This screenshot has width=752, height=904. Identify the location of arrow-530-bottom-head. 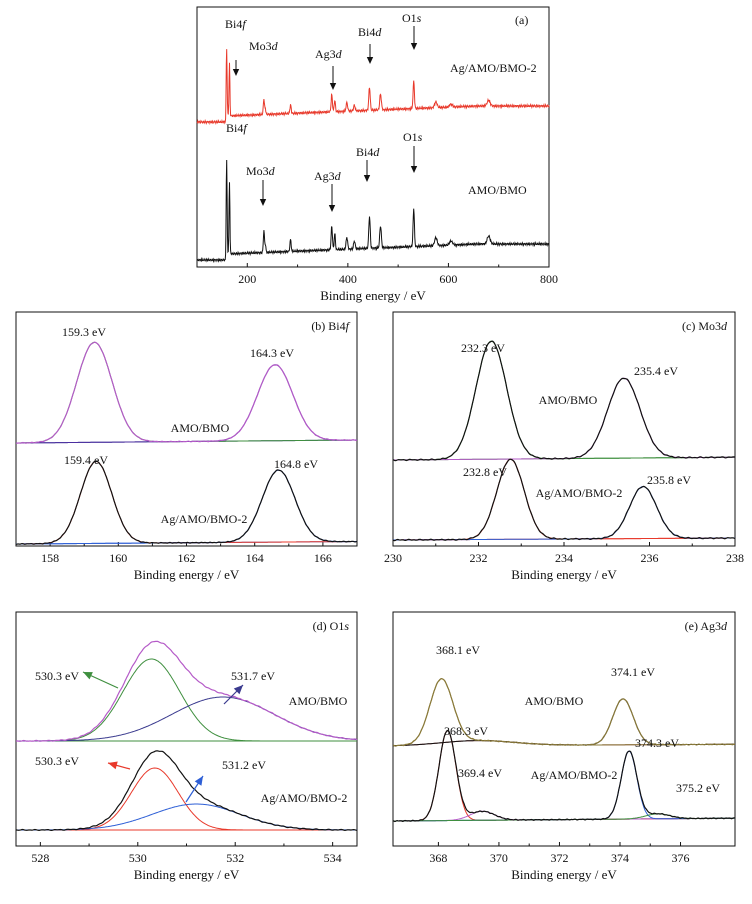
(113, 765).